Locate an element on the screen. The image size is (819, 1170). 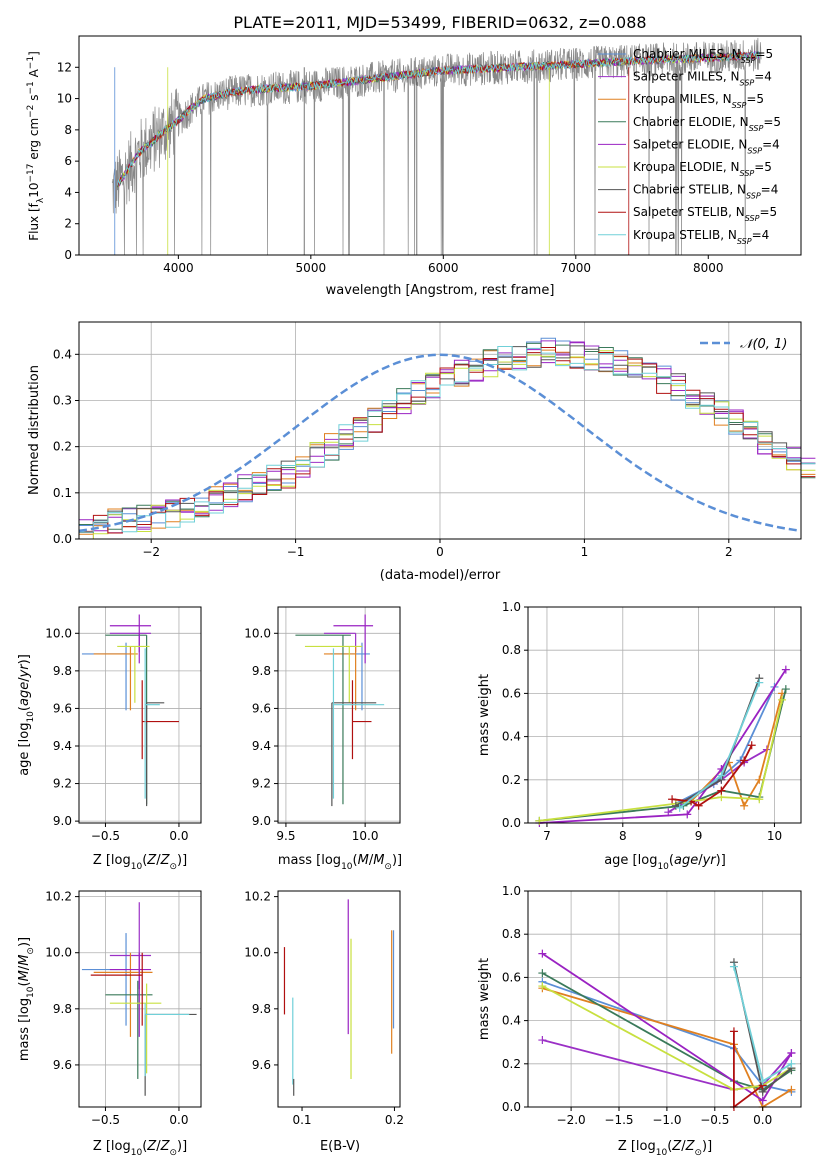
x-tick-label: 4000 is located at coordinates (178, 268).